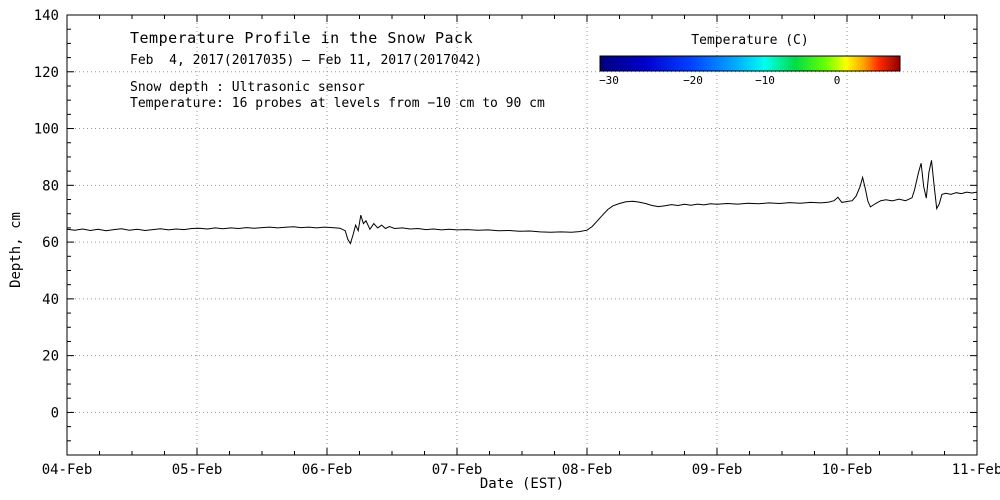  I want to click on colorbar-tick-label: −10, so click(765, 80).